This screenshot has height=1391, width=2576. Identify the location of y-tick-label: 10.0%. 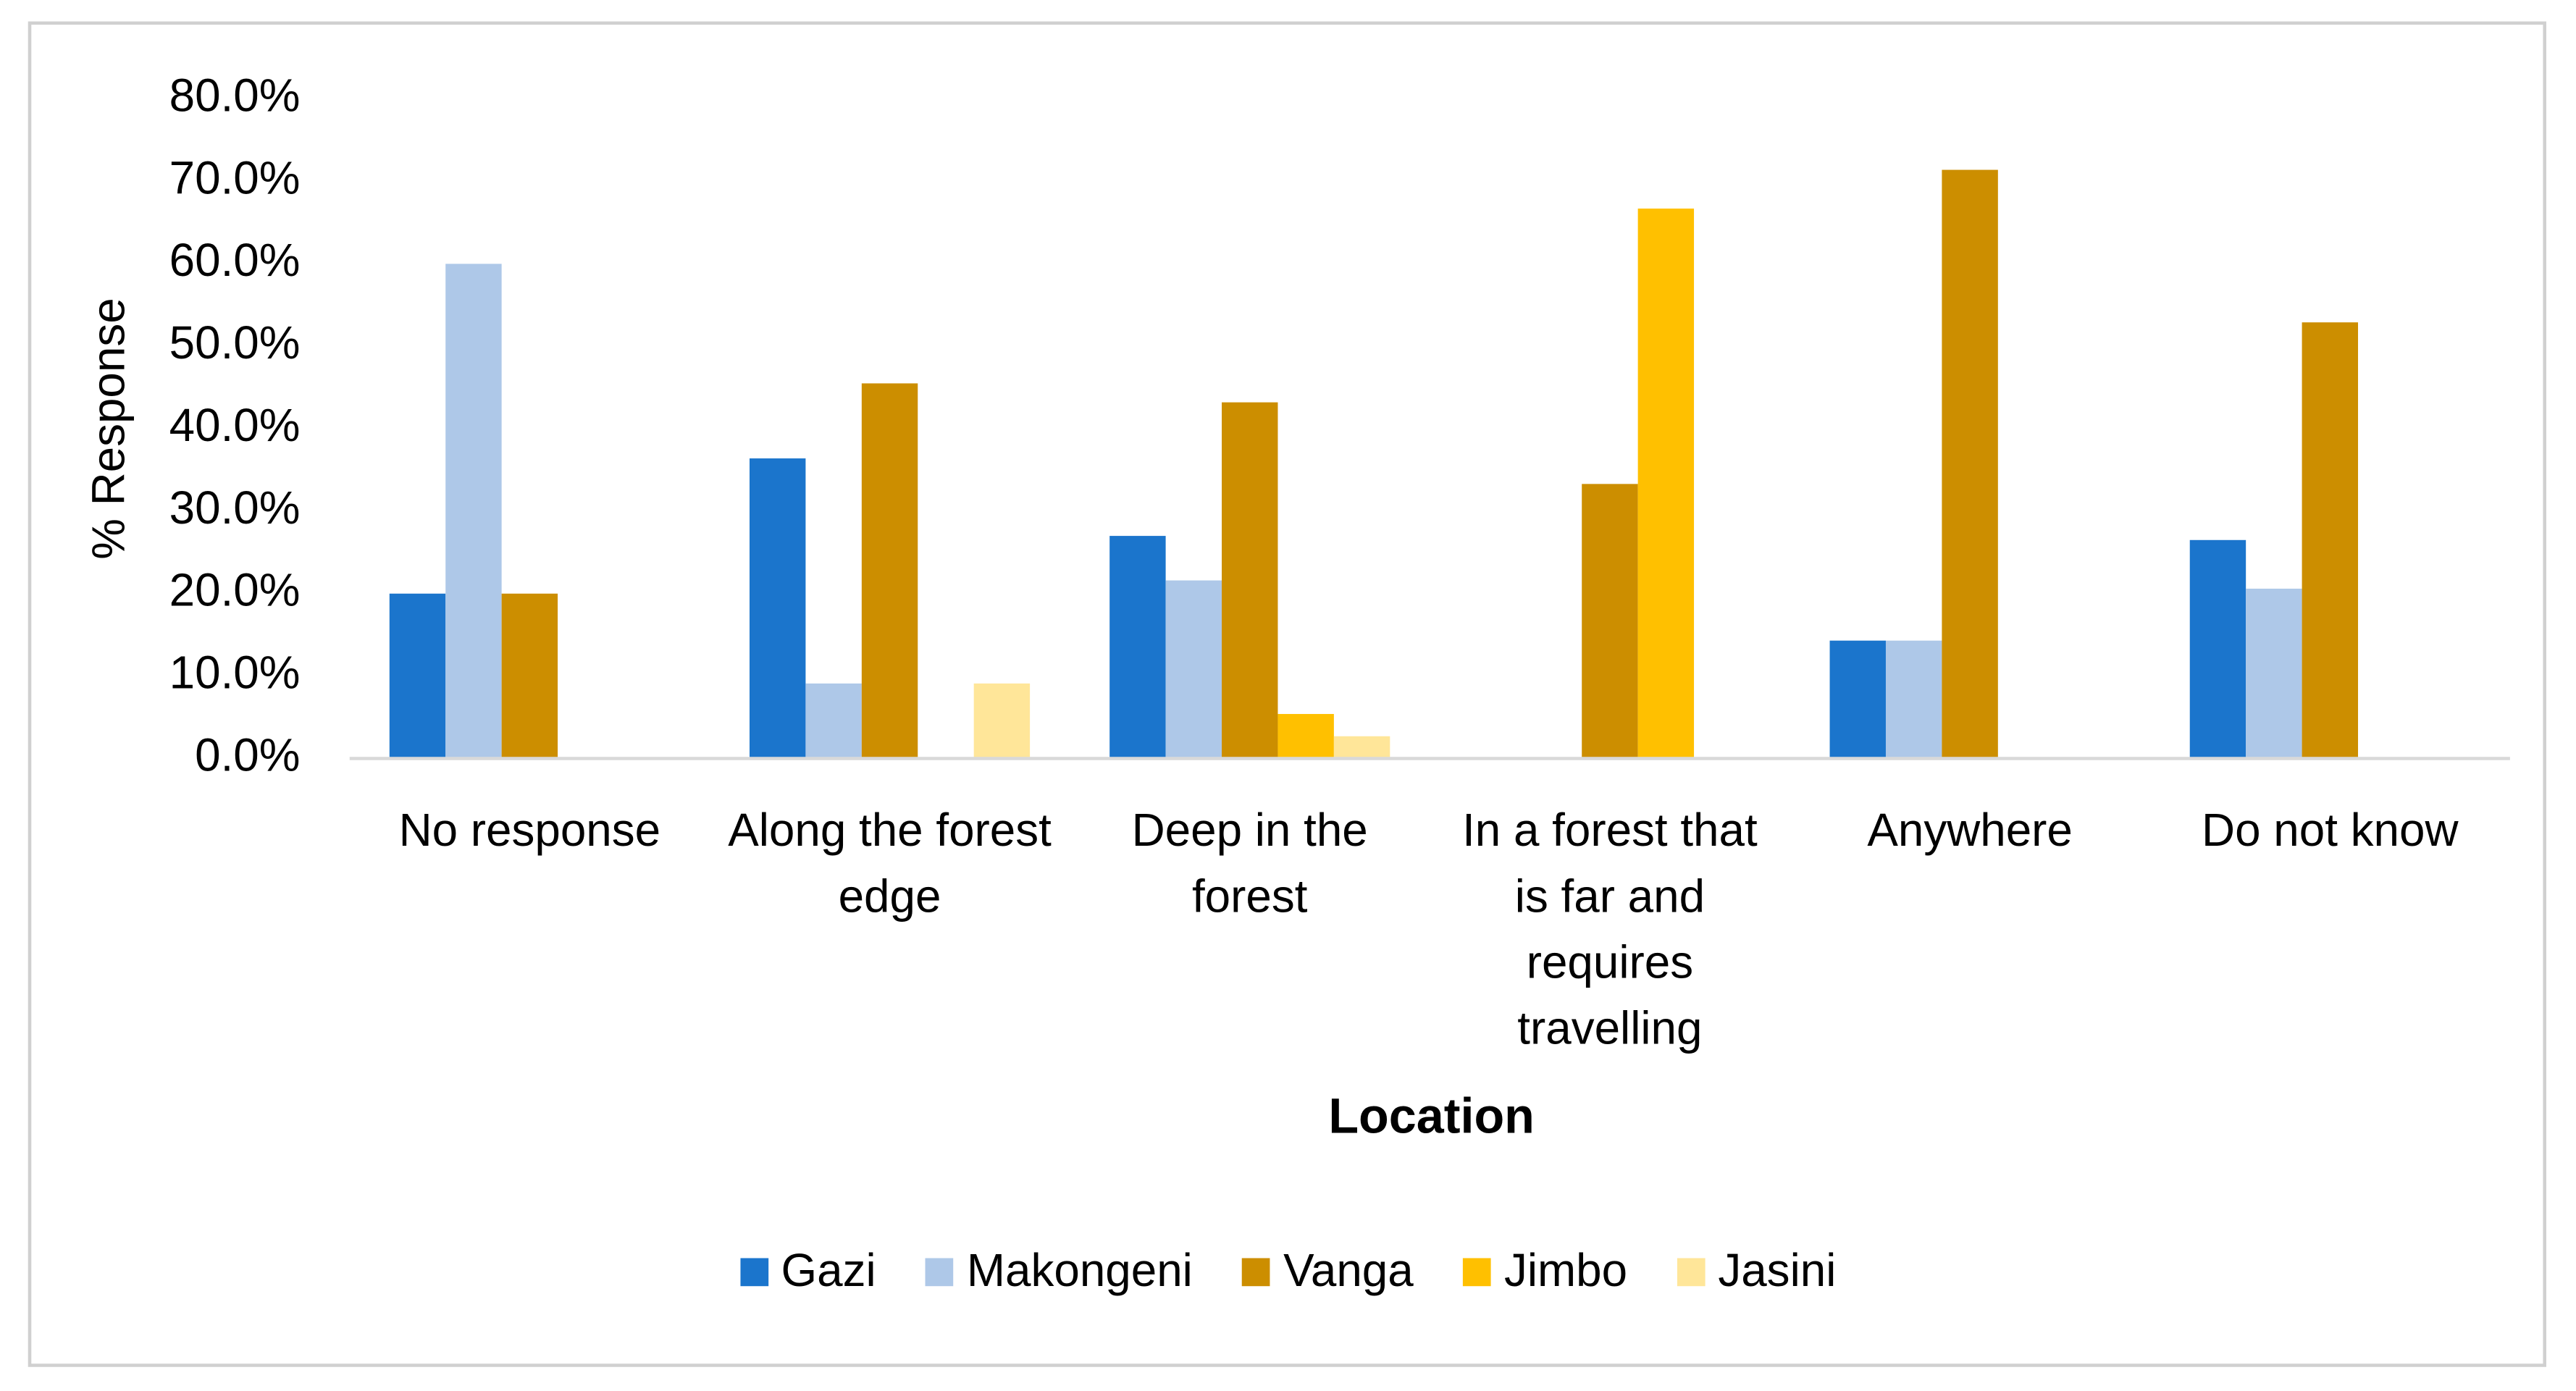
(235, 672).